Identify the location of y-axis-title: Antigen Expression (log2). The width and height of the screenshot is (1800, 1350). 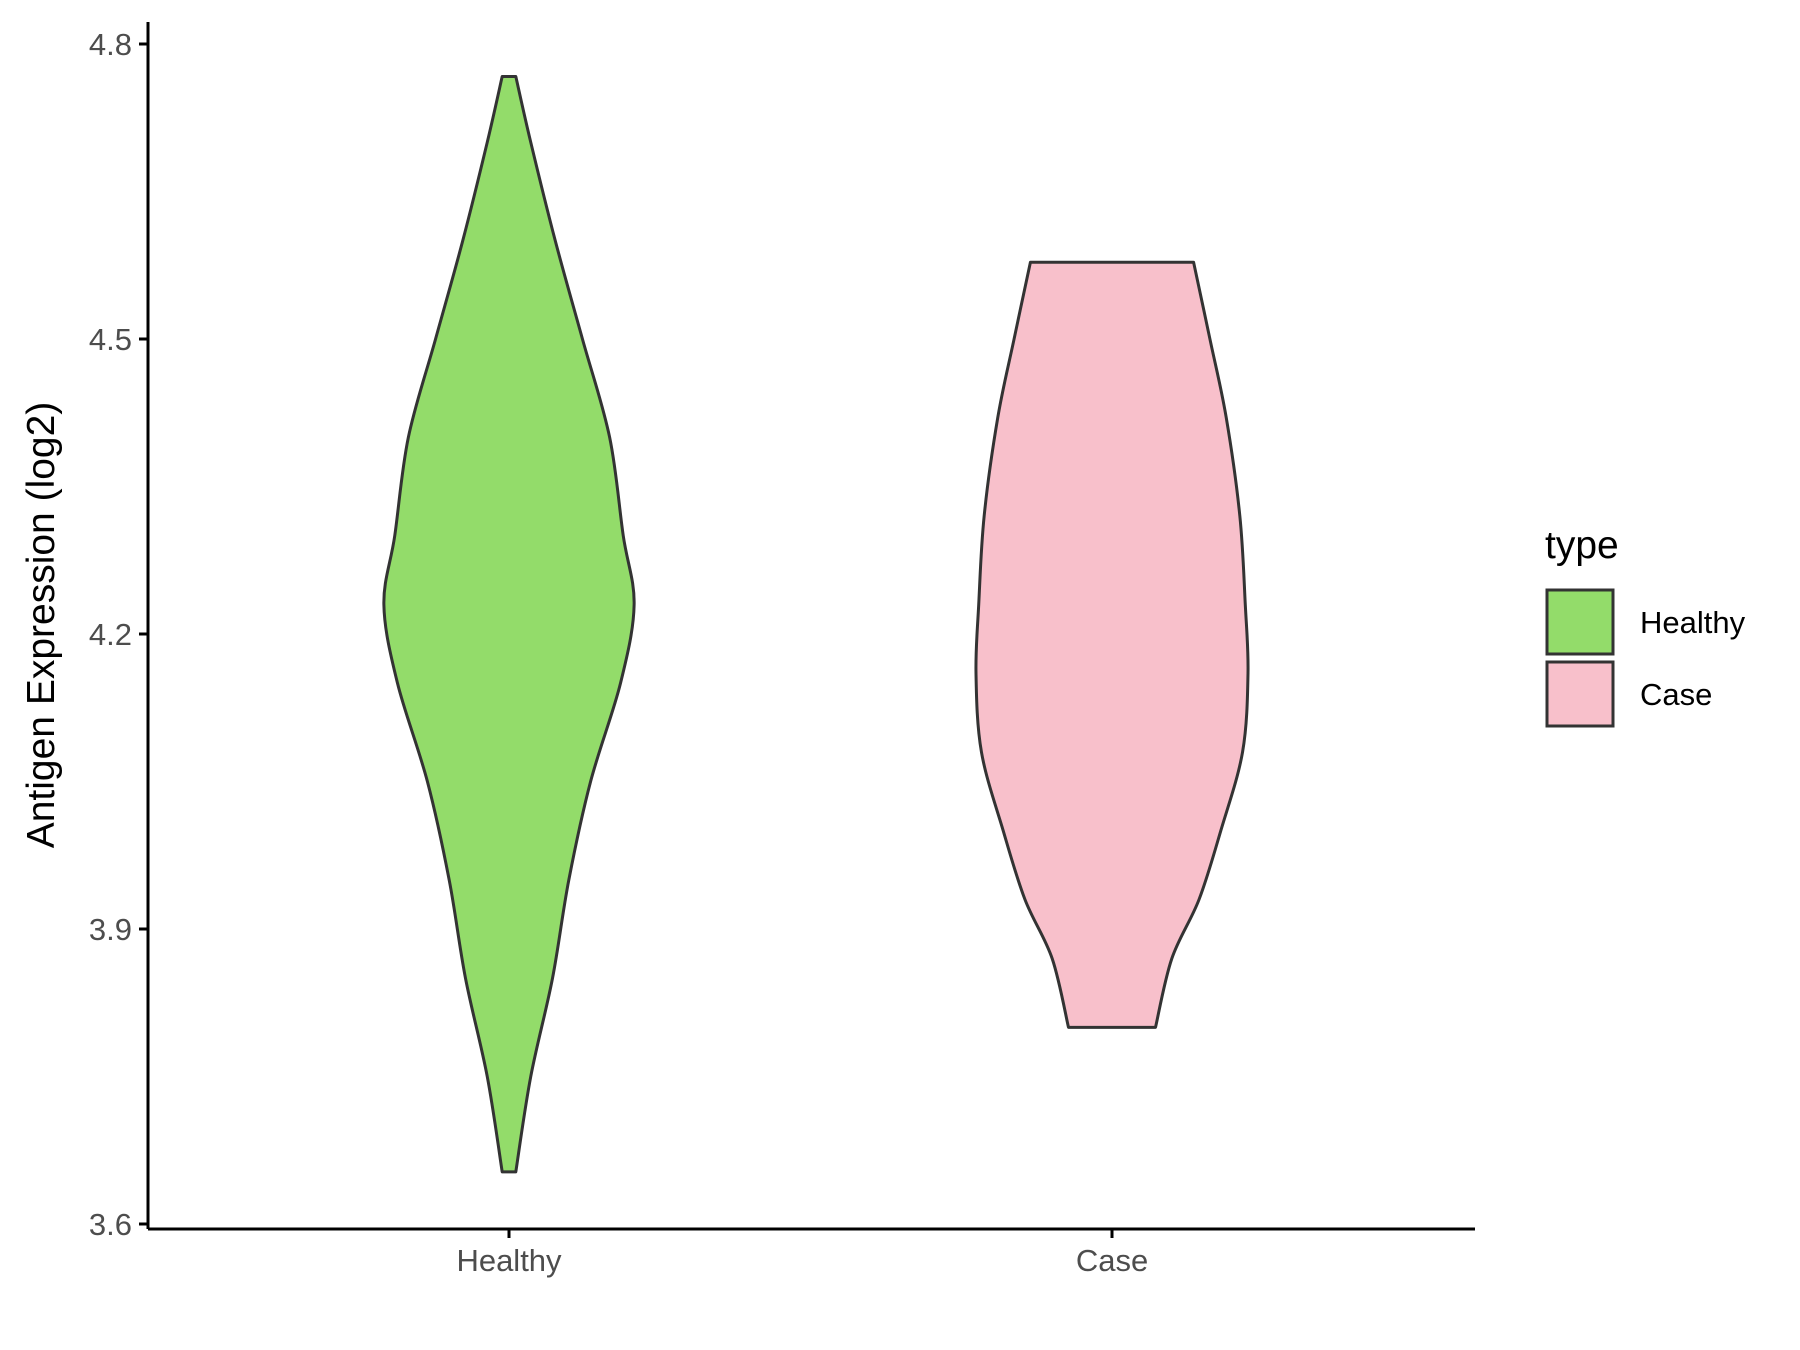
(41, 625).